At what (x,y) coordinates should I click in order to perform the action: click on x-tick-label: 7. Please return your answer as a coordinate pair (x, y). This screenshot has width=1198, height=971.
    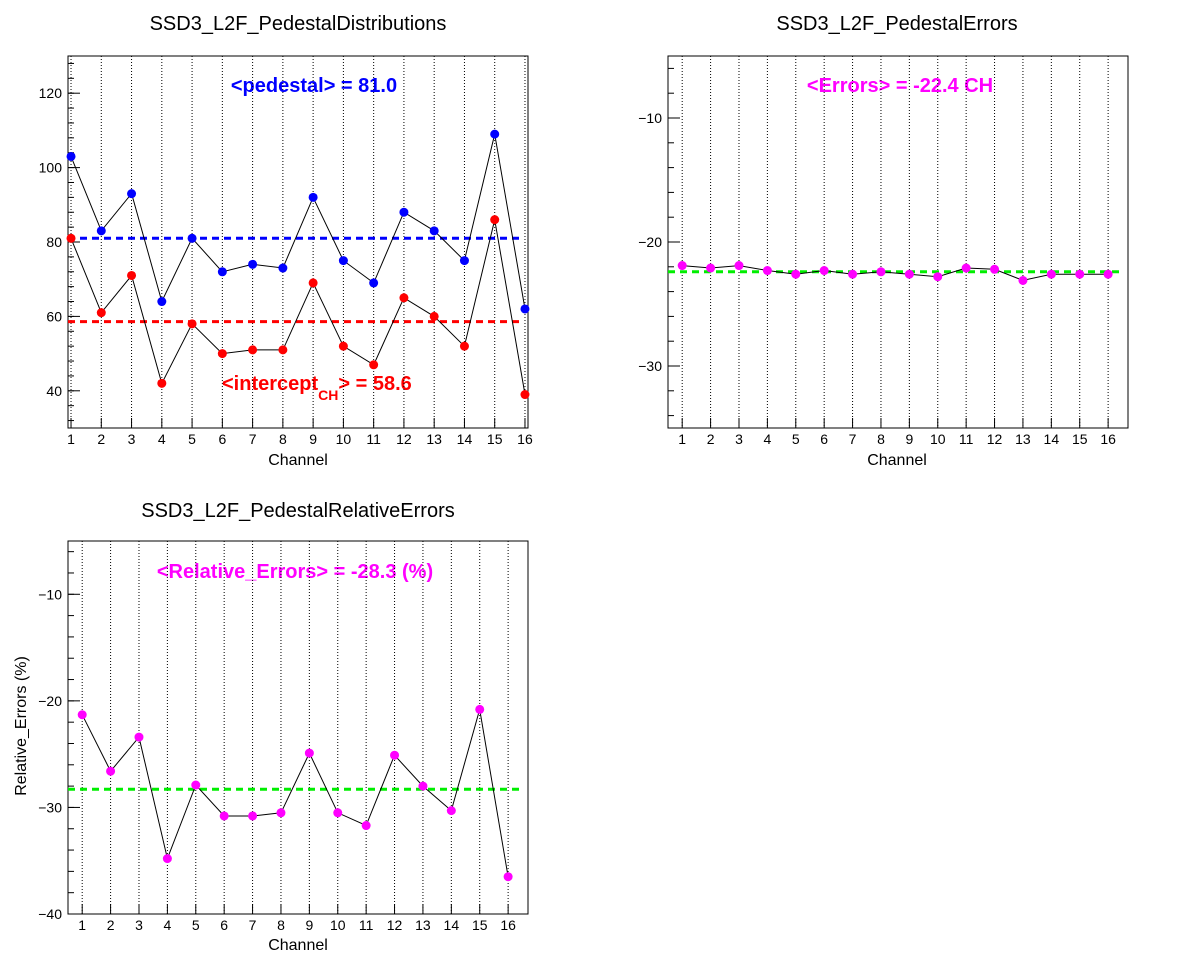
    Looking at the image, I should click on (253, 439).